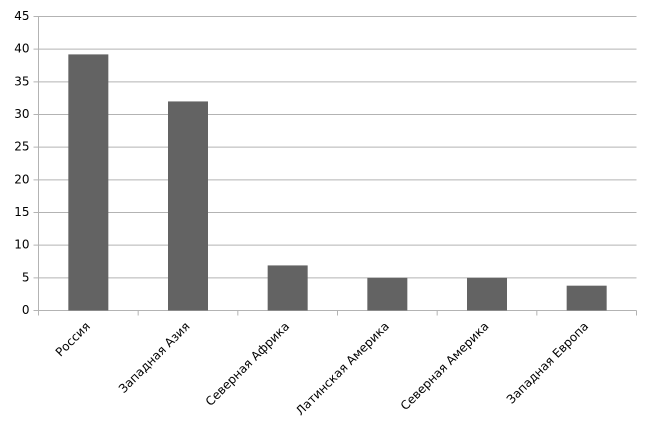 The height and width of the screenshot is (435, 649). What do you see at coordinates (547, 362) in the screenshot?
I see `x-tick-label: Западная Европа` at bounding box center [547, 362].